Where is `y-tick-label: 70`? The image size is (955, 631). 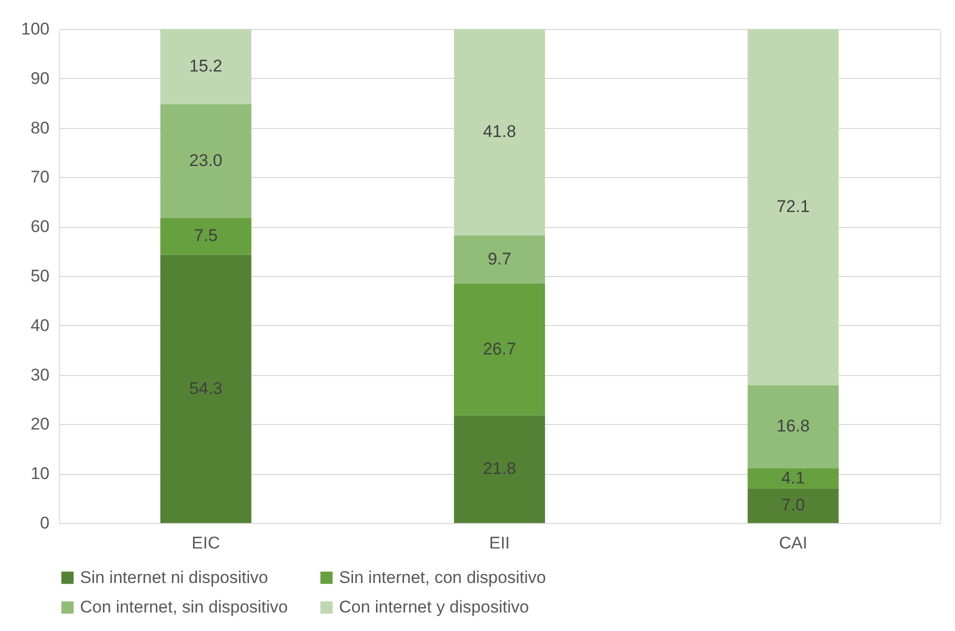 y-tick-label: 70 is located at coordinates (40, 177).